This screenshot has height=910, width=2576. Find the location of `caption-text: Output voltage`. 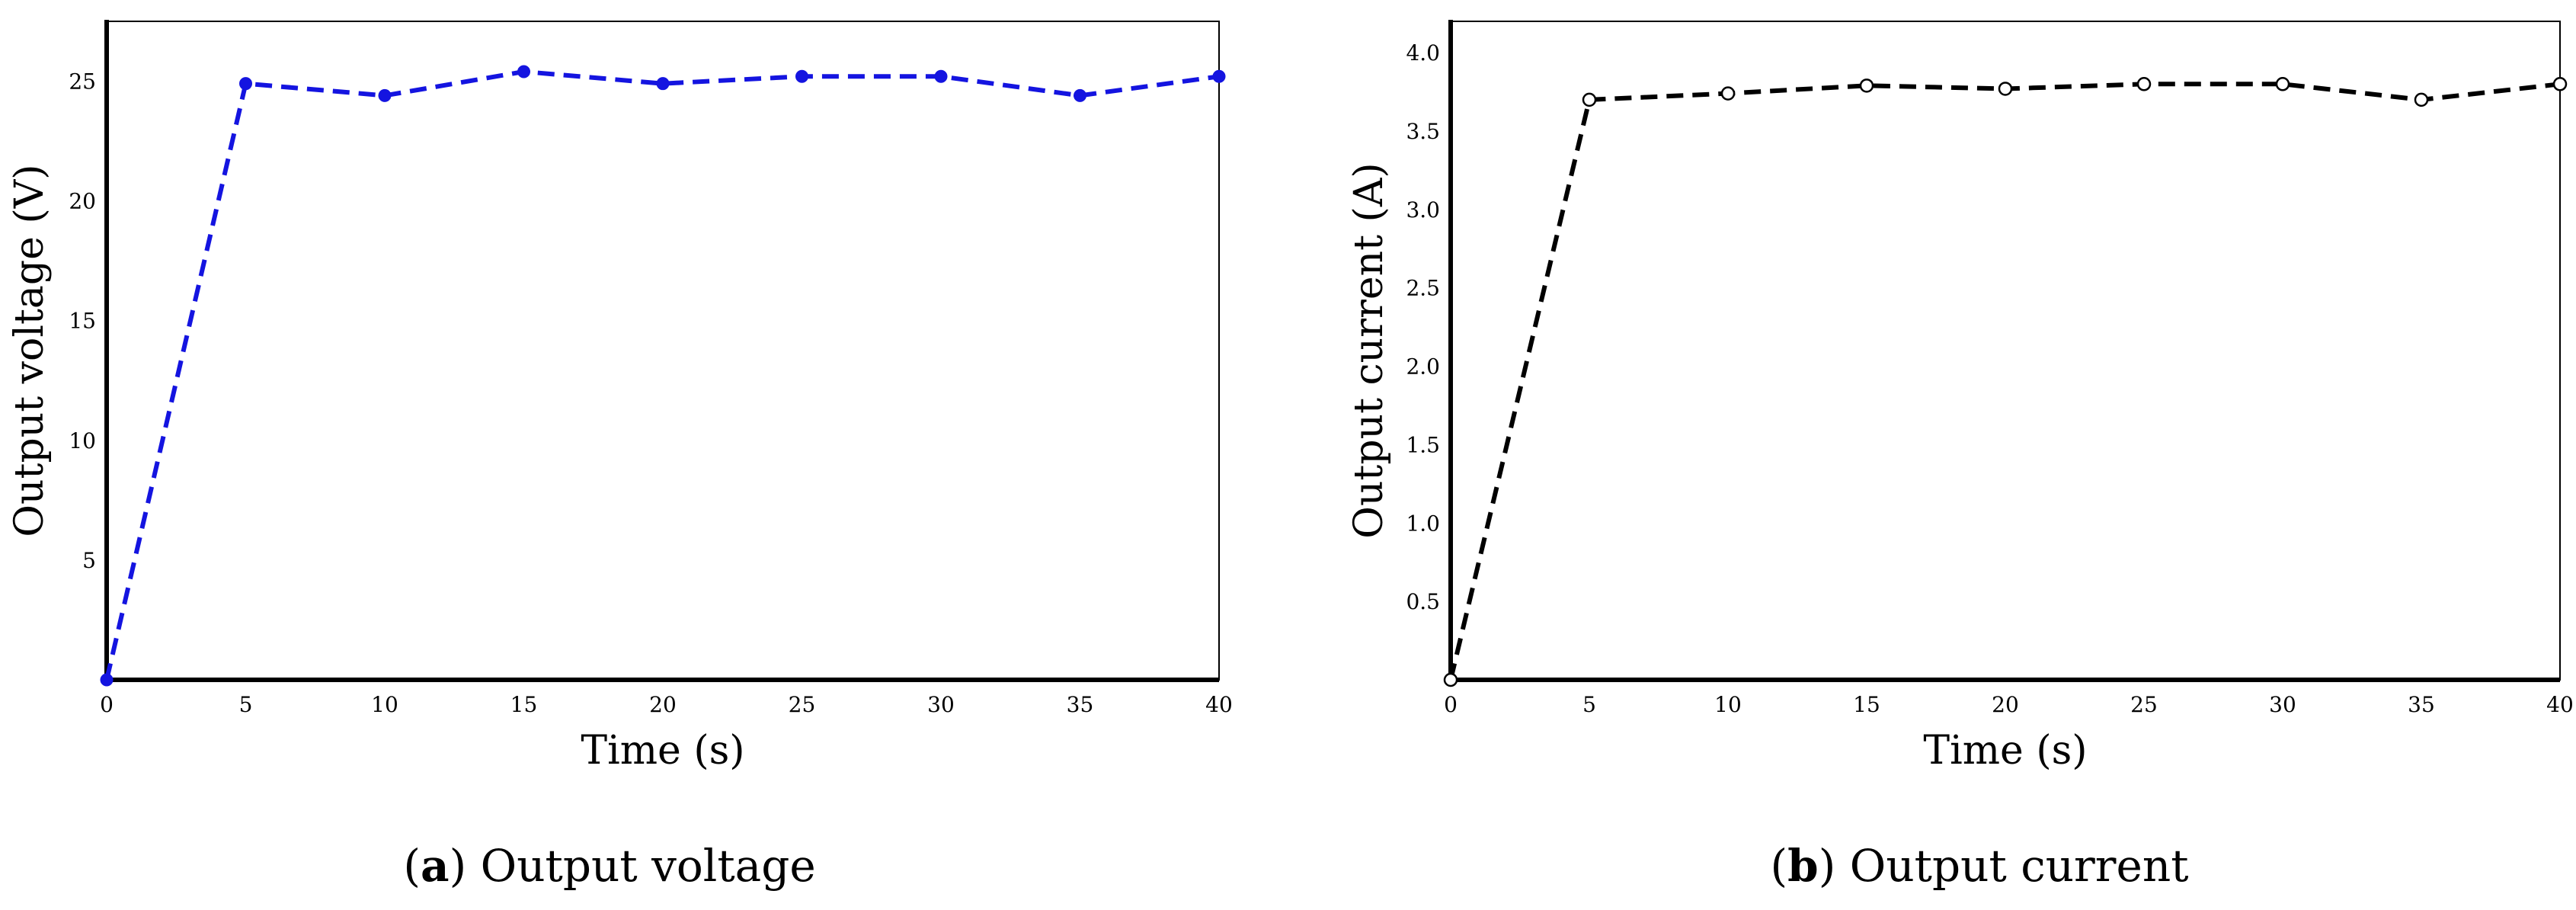

caption-text: Output voltage is located at coordinates (648, 866).